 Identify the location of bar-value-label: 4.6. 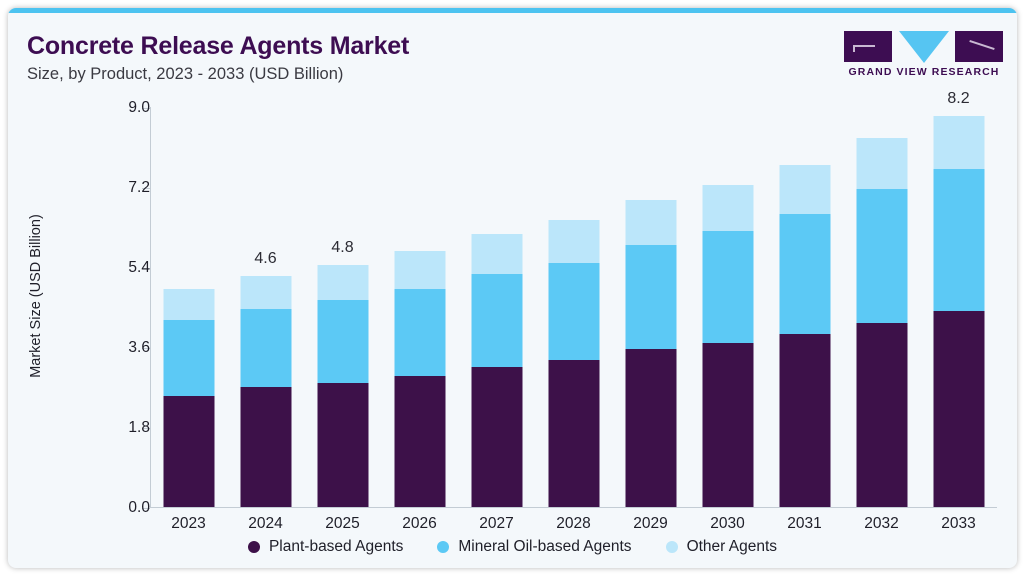
(265, 258).